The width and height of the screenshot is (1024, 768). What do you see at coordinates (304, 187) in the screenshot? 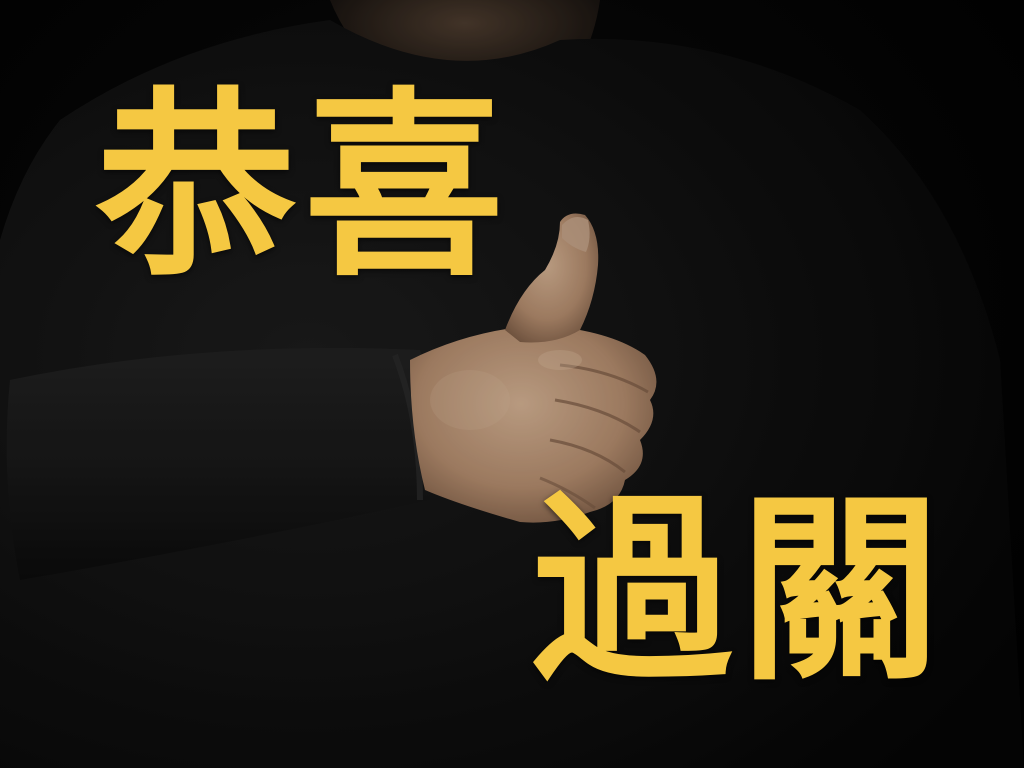
I see `caption-top: 恭喜` at bounding box center [304, 187].